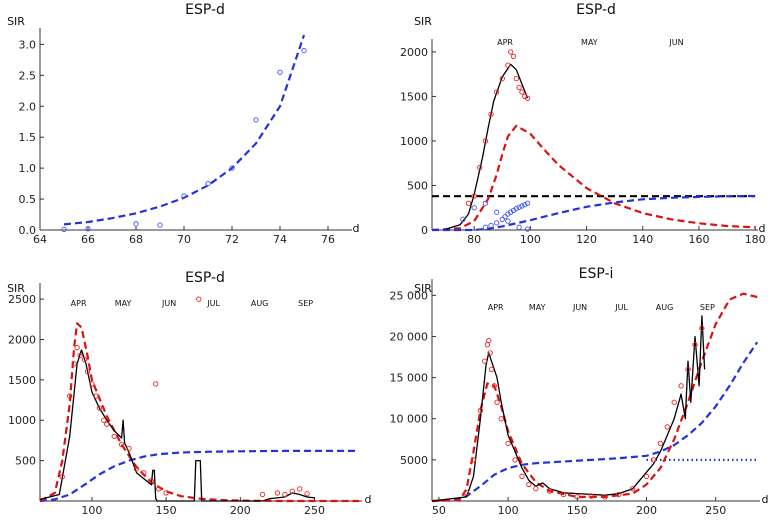 The image size is (775, 522). Describe the element at coordinates (596, 274) in the screenshot. I see `chart-title: ESP-i` at that location.